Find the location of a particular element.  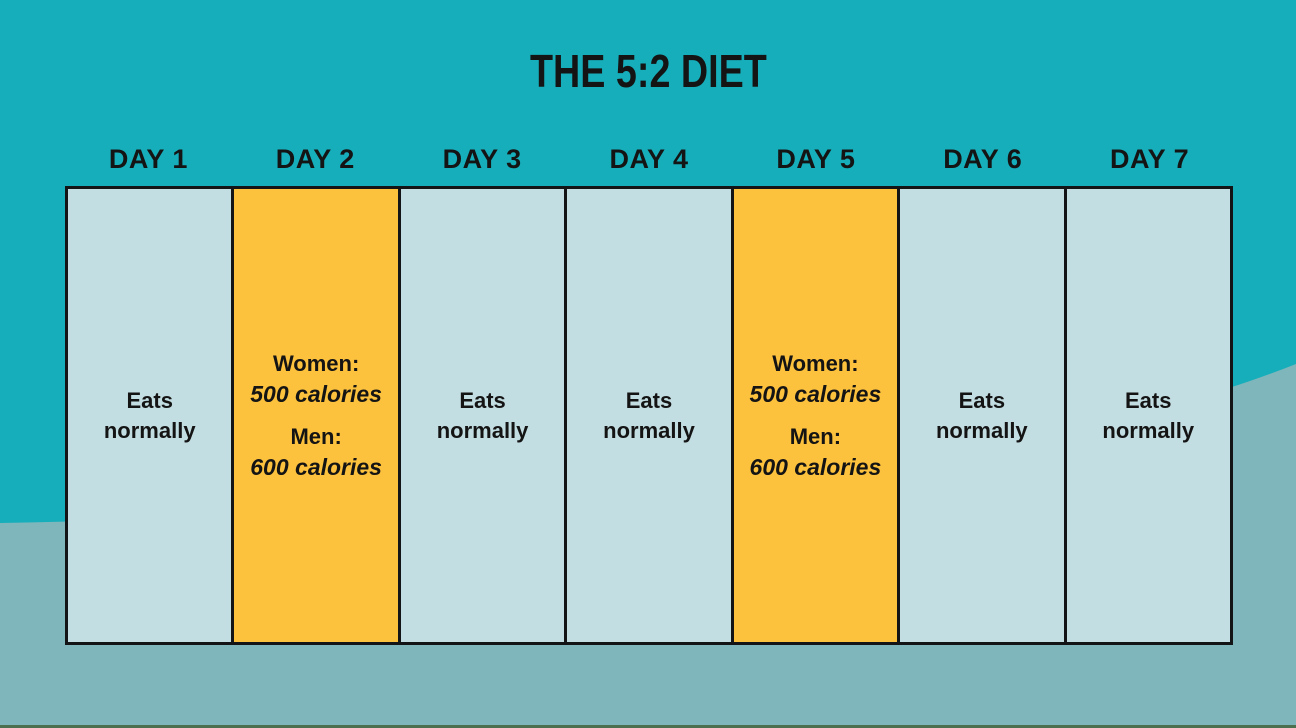

day-column-3: Eats normally is located at coordinates (481, 415).